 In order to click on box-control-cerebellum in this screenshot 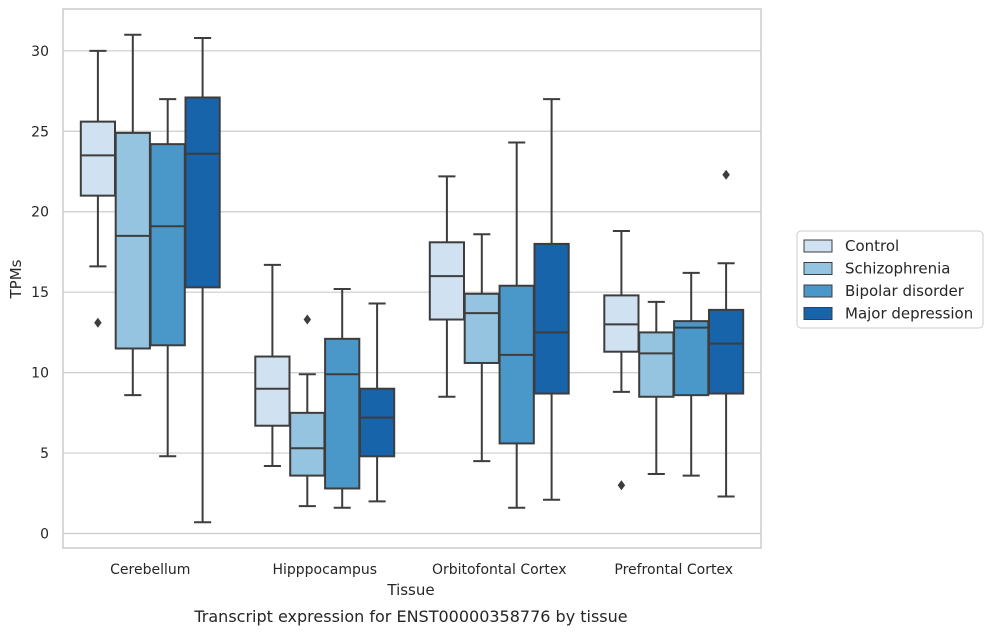, I will do `click(98, 188)`.